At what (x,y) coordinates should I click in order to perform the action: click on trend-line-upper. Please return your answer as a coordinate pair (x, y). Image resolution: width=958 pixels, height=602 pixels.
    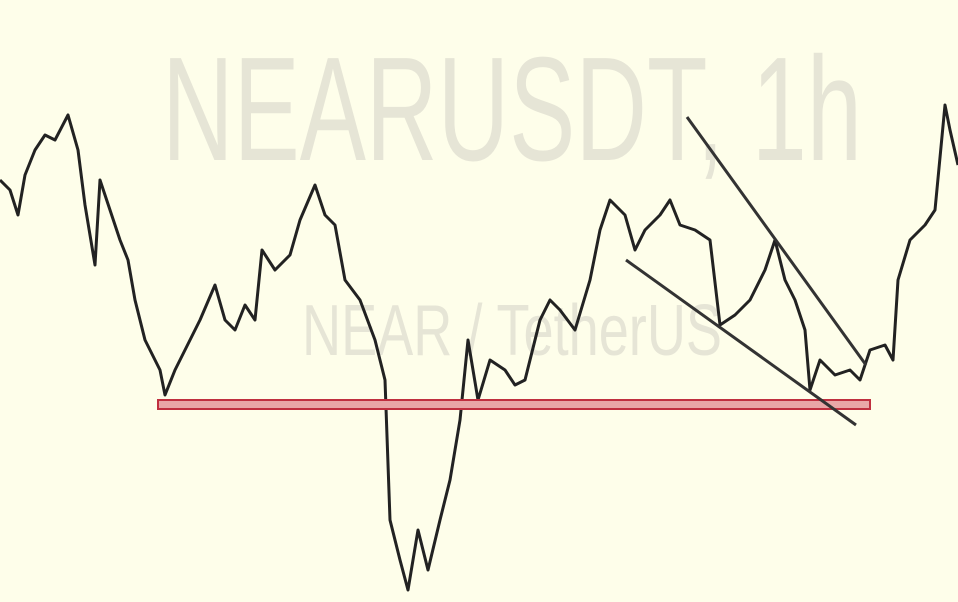
    Looking at the image, I should click on (776, 241).